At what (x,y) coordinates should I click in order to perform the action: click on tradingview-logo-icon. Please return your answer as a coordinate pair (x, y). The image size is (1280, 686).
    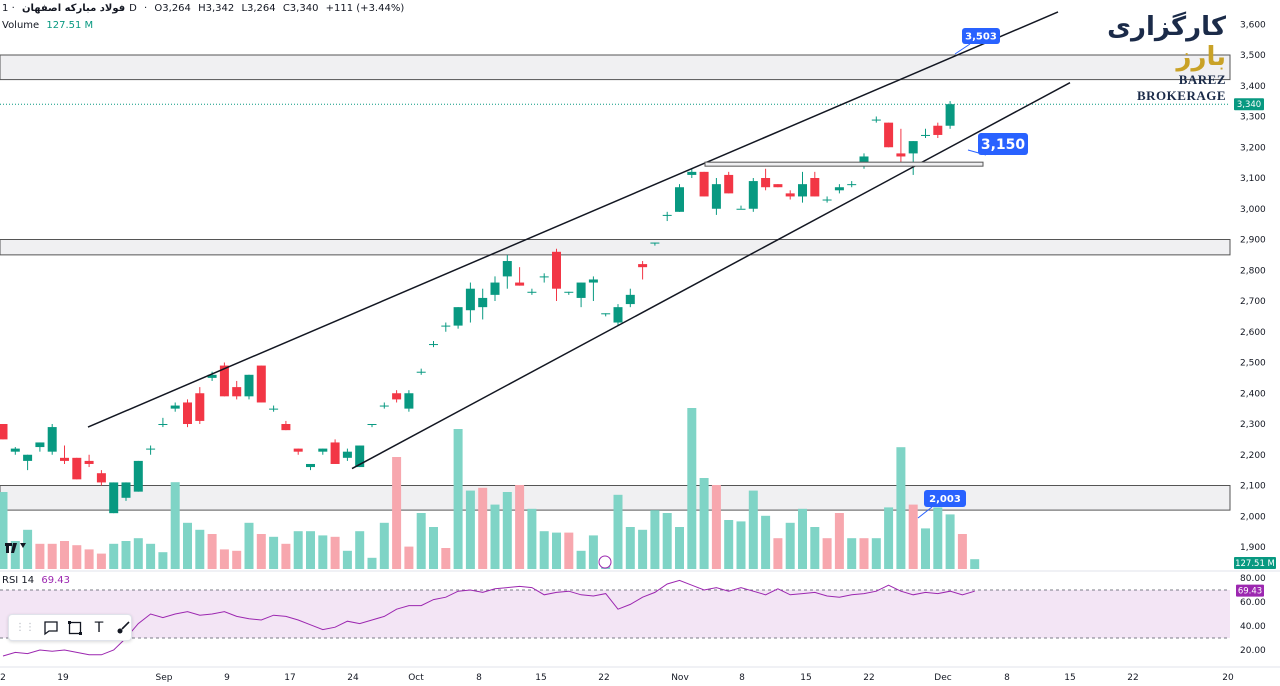
    Looking at the image, I should click on (16, 551).